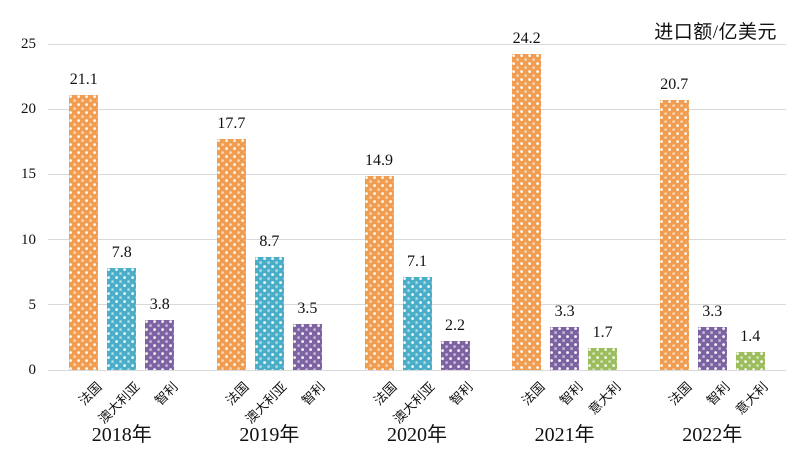 The image size is (792, 461). Describe the element at coordinates (269, 241) in the screenshot. I see `bar-value-label: 8.7` at that location.